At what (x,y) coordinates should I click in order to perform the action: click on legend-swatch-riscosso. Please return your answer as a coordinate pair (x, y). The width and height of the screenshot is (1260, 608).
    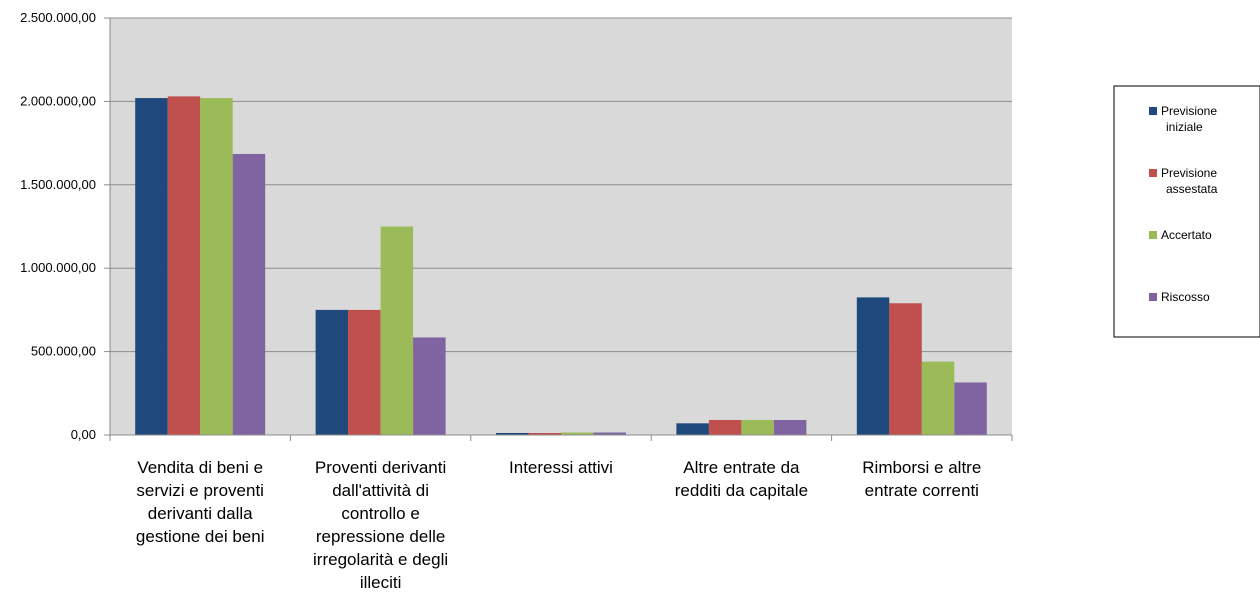
    Looking at the image, I should click on (1153, 297).